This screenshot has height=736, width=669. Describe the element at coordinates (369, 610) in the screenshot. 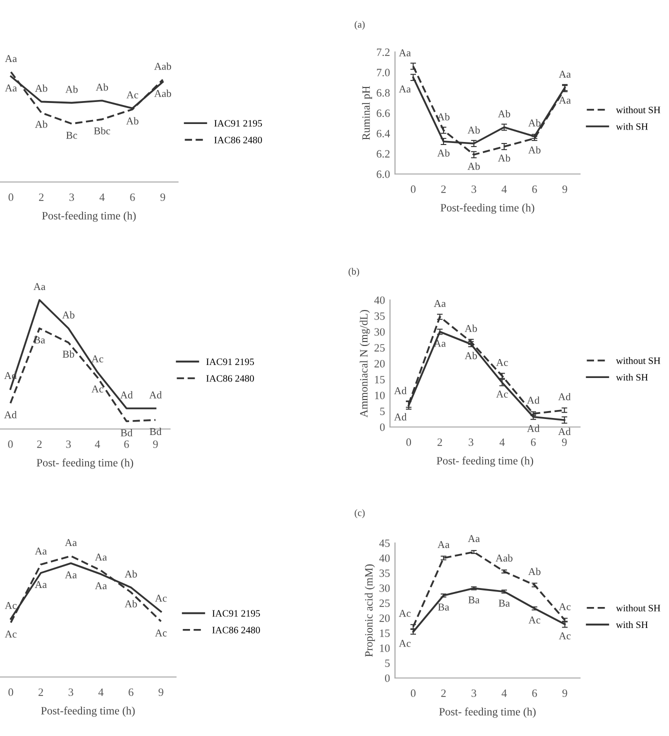

I see `y-axis-title: Propionic acid (mM)` at that location.